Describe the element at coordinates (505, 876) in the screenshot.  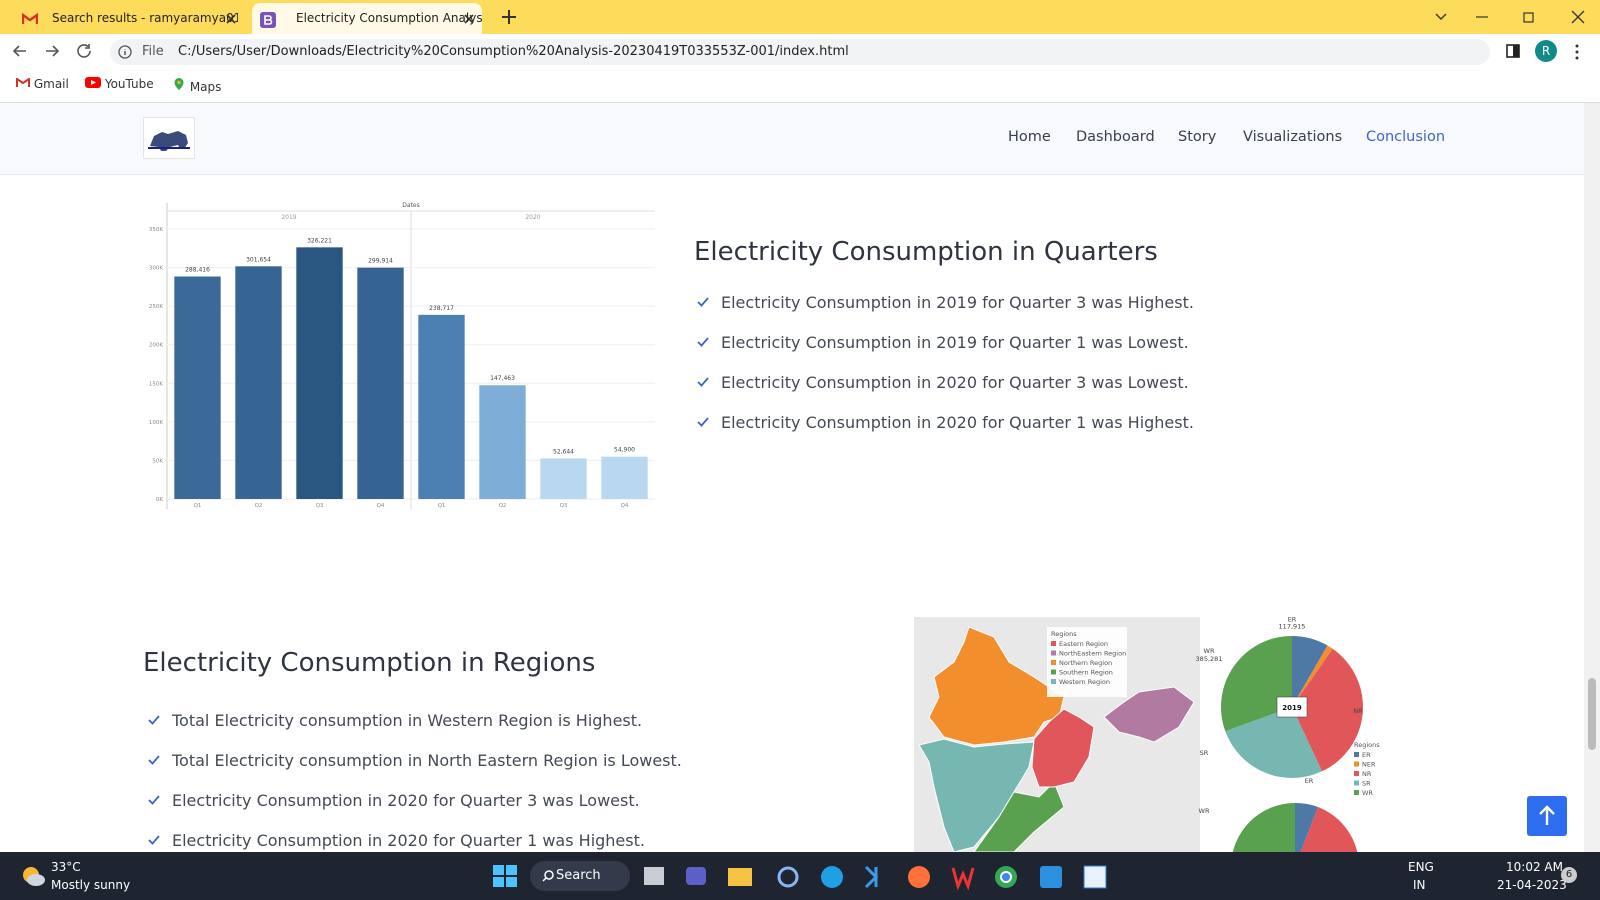
I see `start-button` at that location.